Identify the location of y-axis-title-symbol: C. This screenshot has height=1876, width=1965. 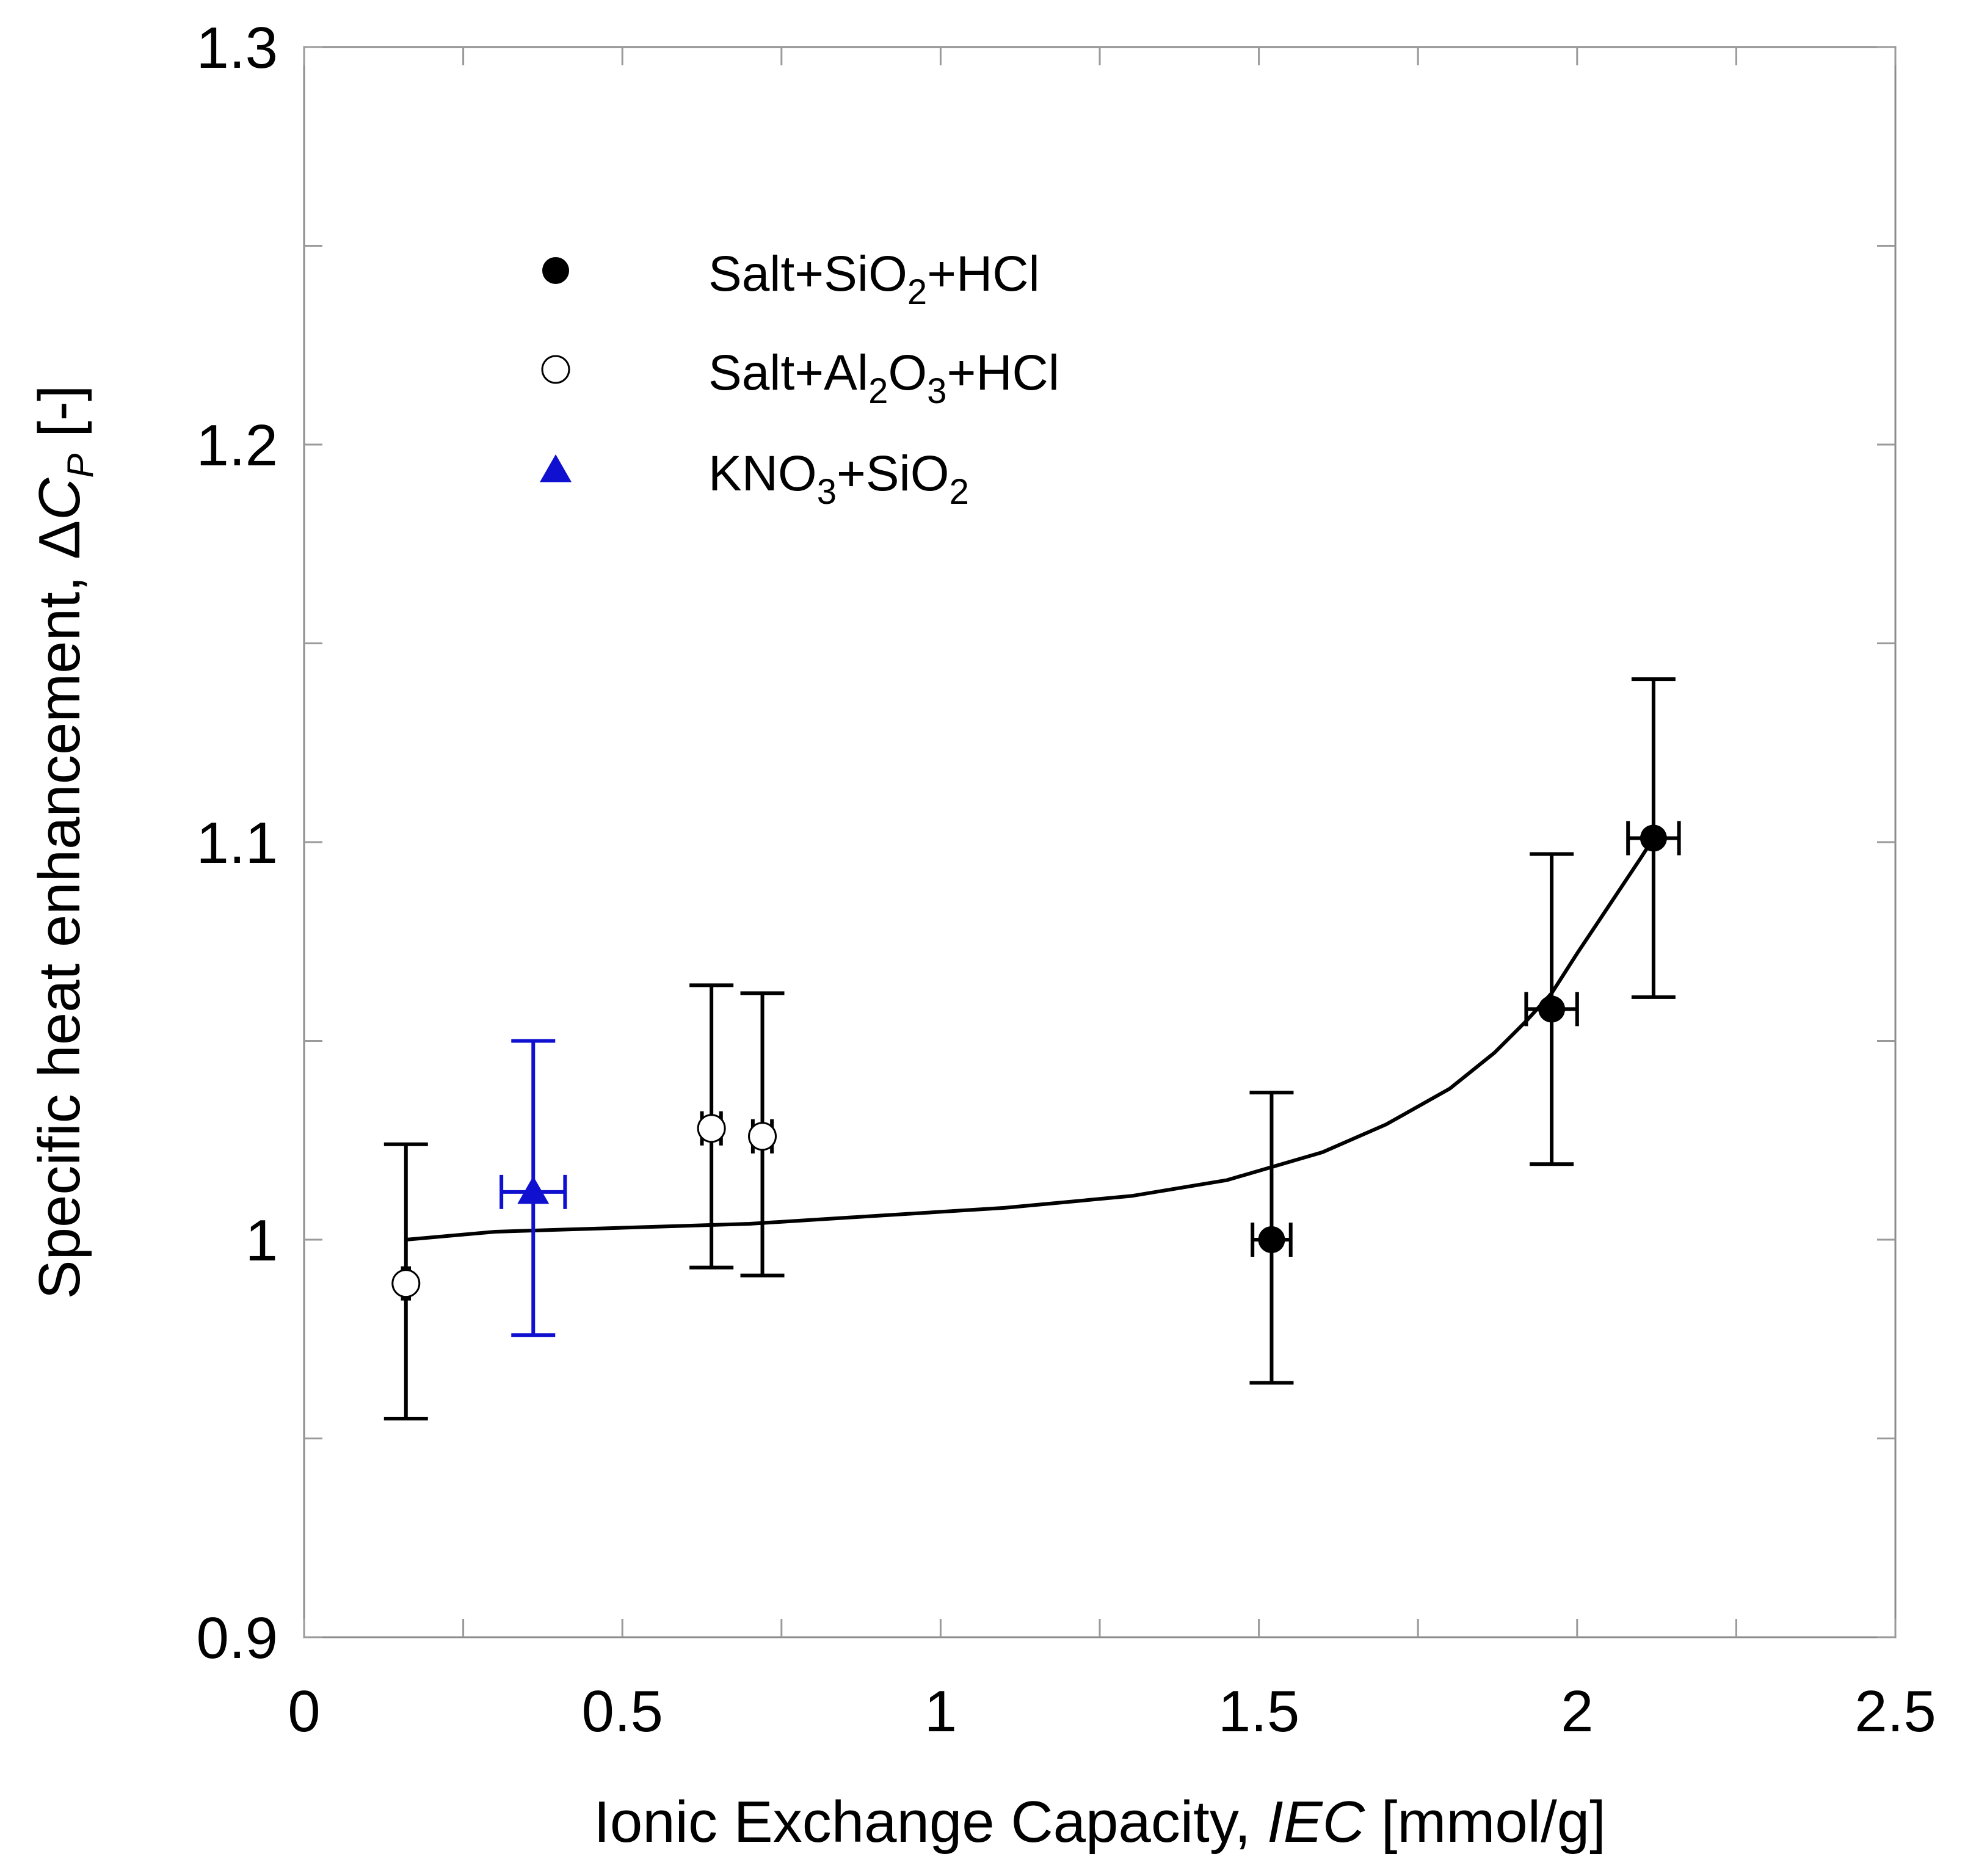
(60, 499).